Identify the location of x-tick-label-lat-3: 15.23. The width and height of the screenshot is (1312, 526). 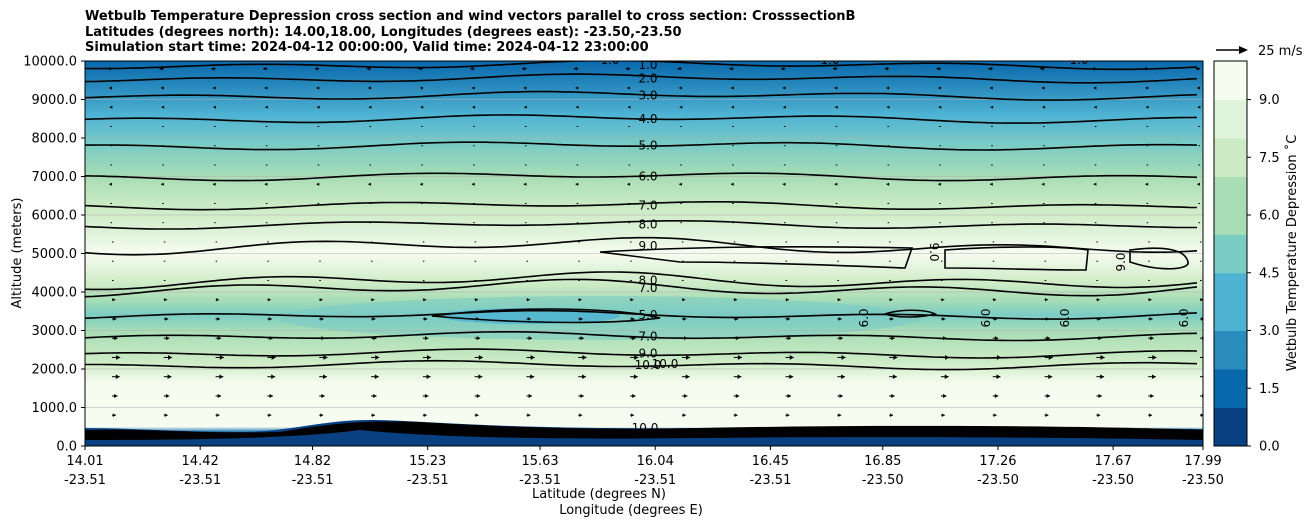
(427, 461).